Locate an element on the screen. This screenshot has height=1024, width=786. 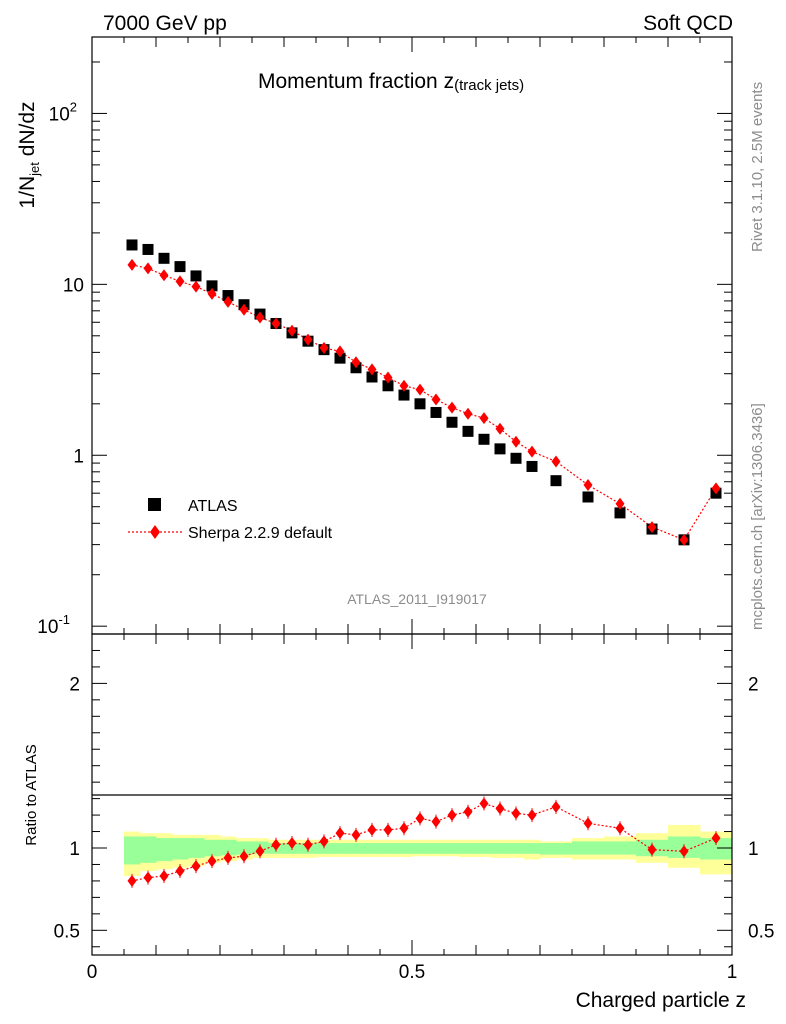
main-y-tick-label: 10² is located at coordinates (63, 112).